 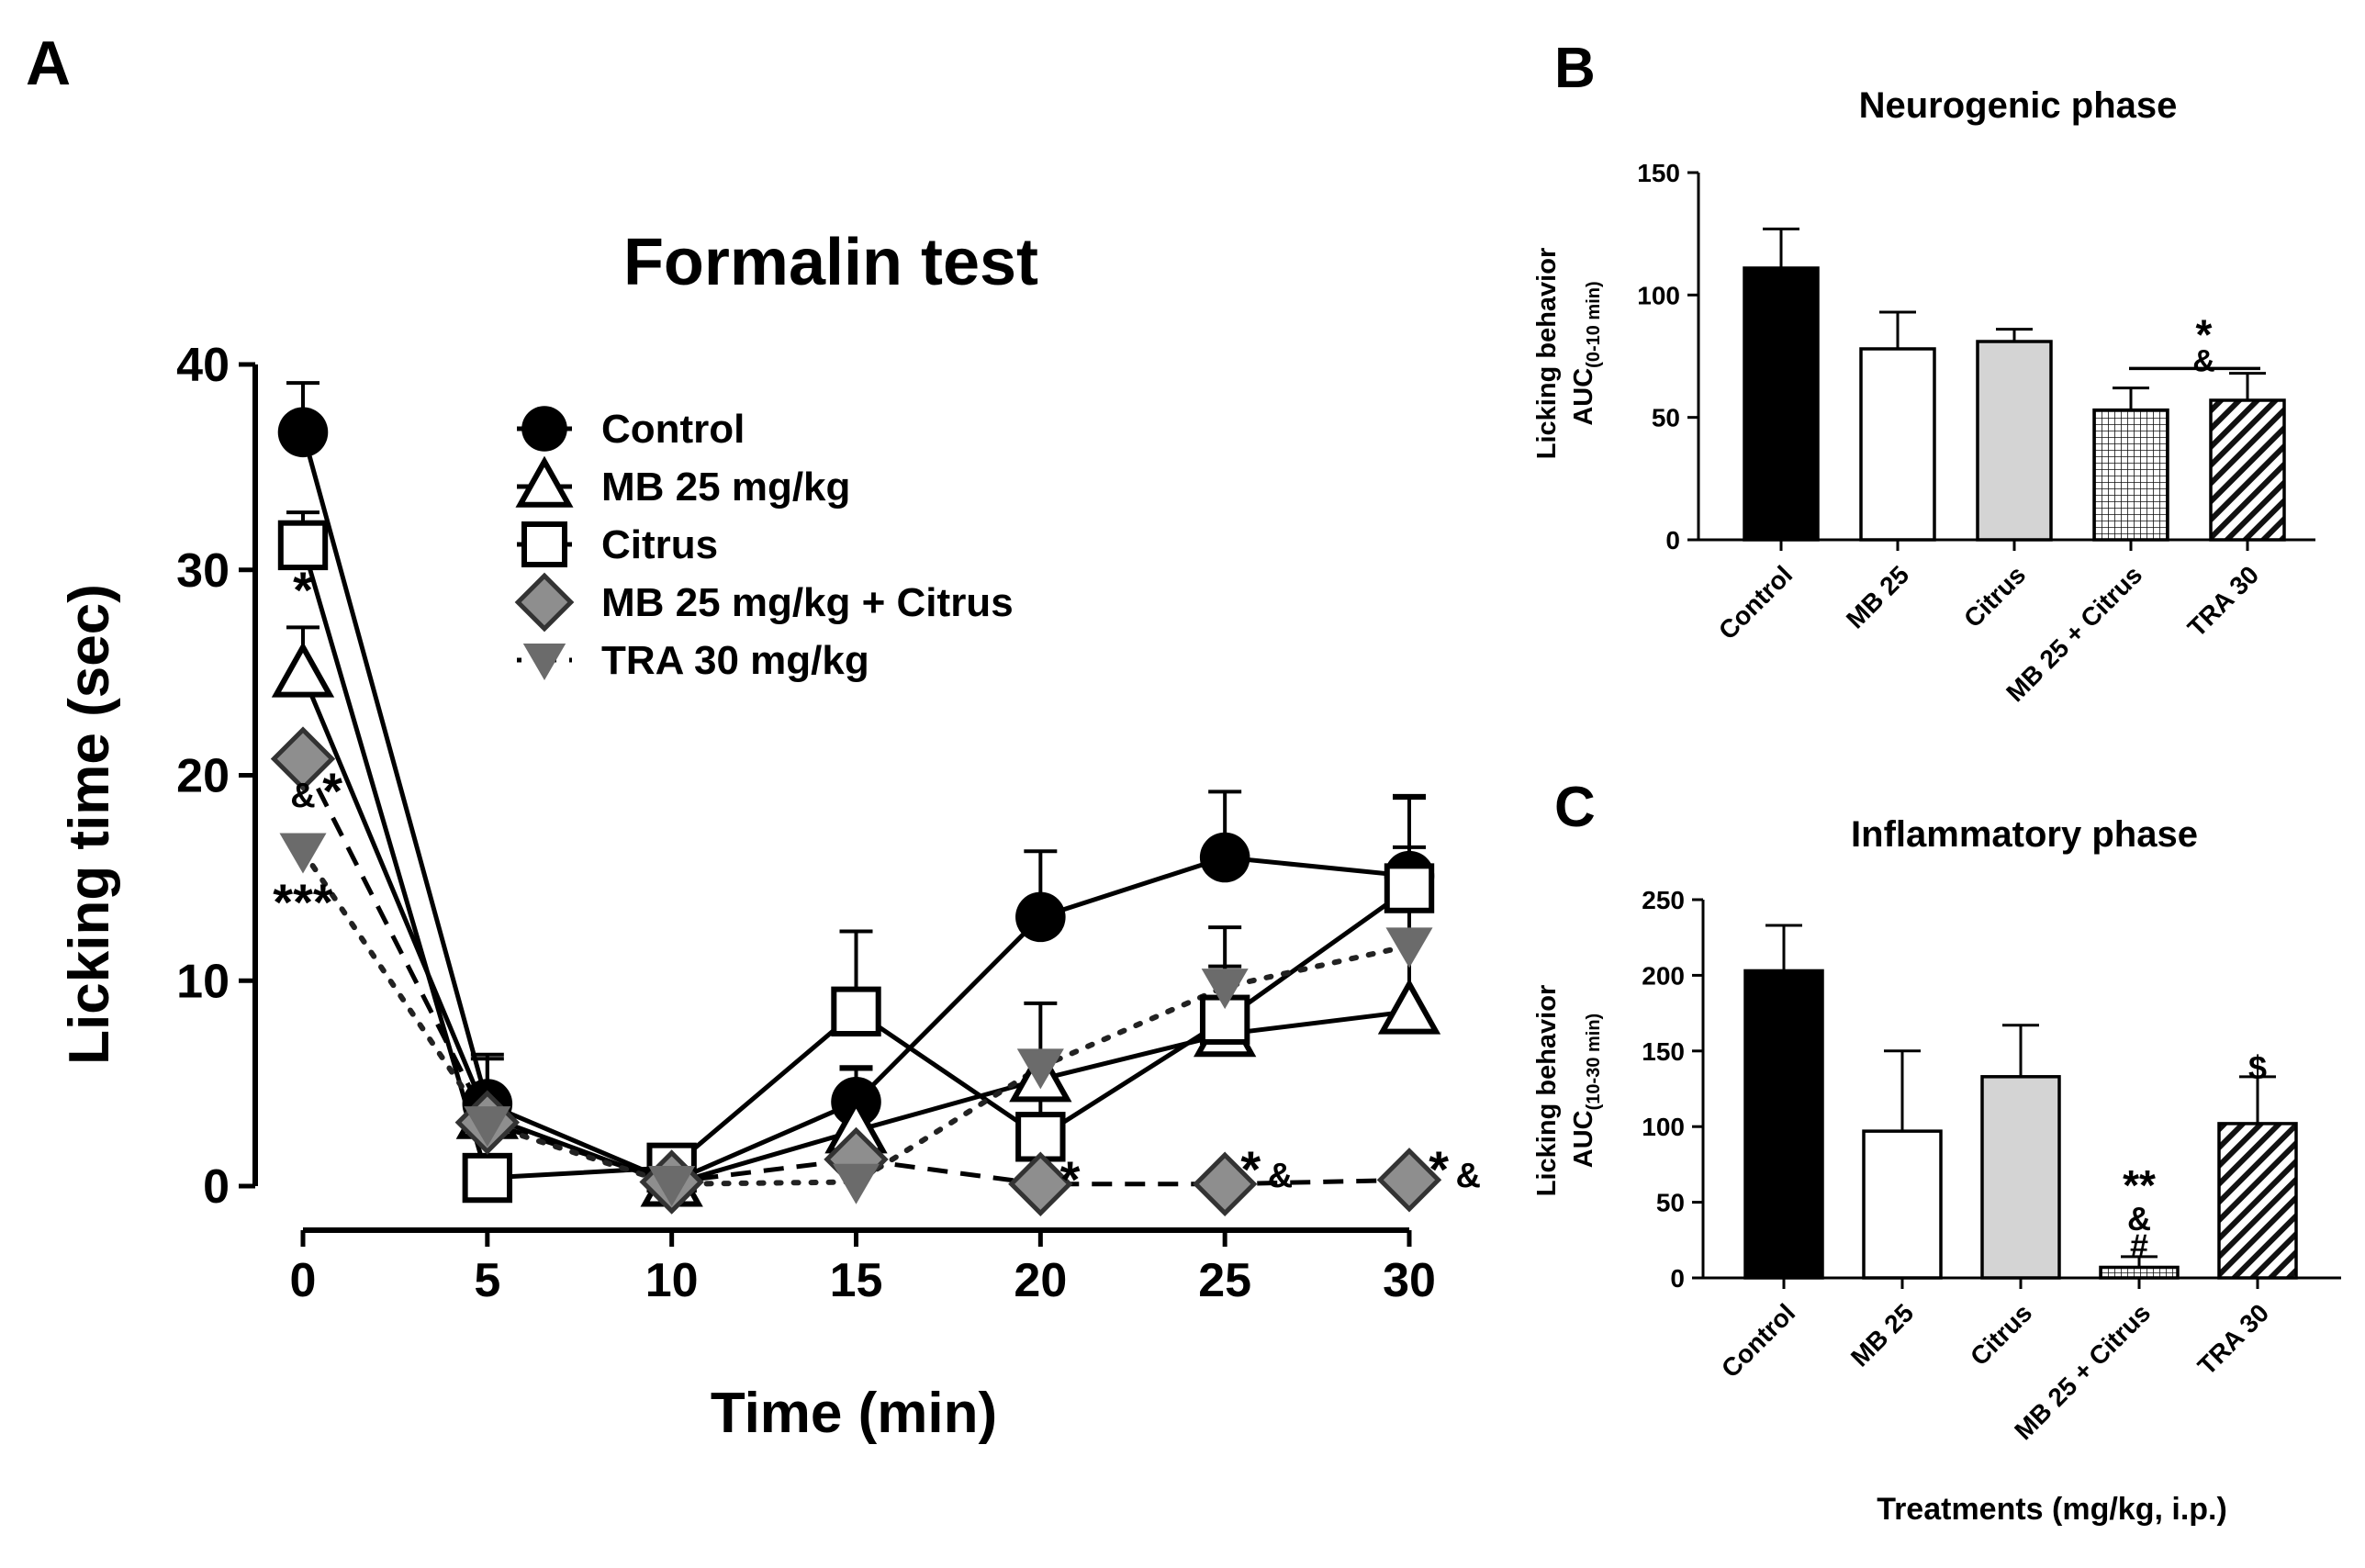 I want to click on annotation-a-6: &, so click(x=1280, y=1176).